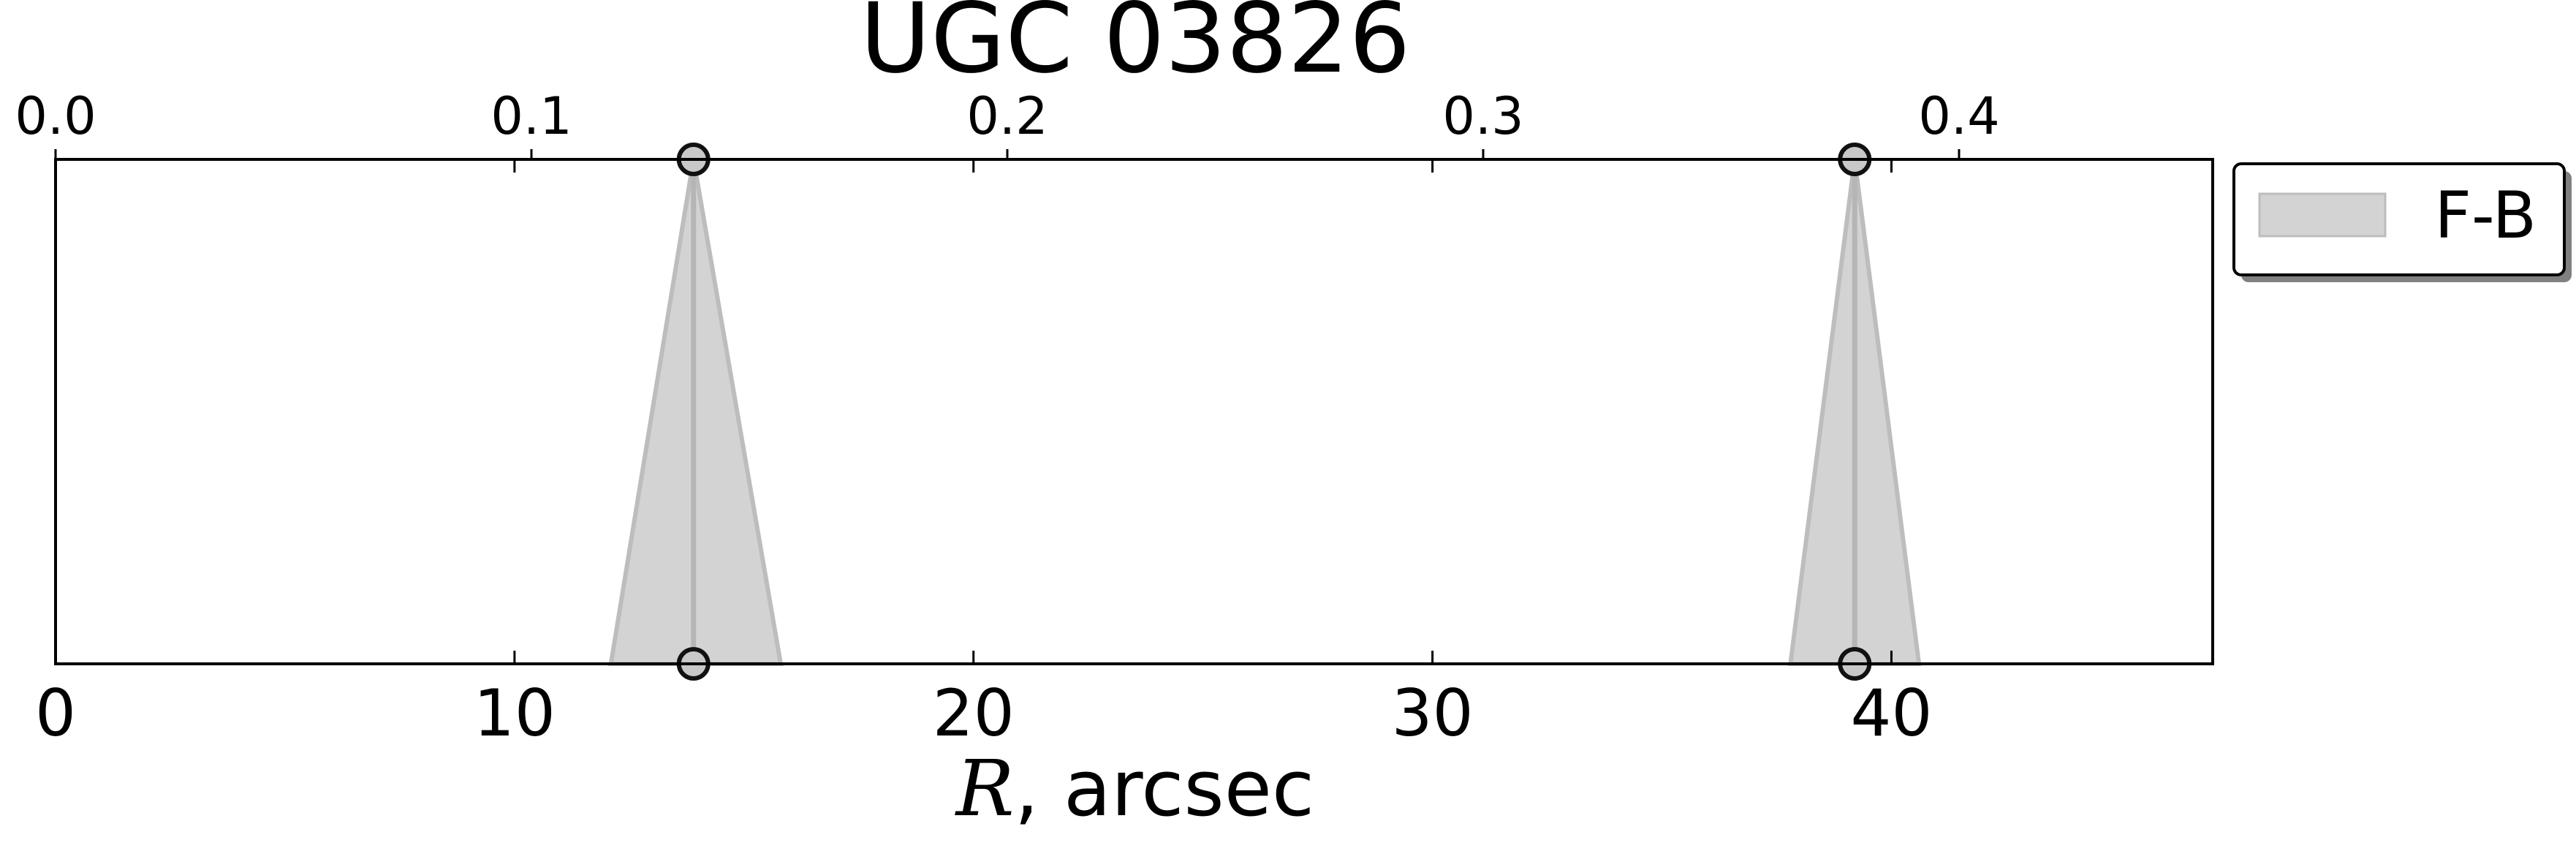 Image resolution: width=2576 pixels, height=851 pixels. What do you see at coordinates (55, 116) in the screenshot?
I see `top-tick-label: 0.0` at bounding box center [55, 116].